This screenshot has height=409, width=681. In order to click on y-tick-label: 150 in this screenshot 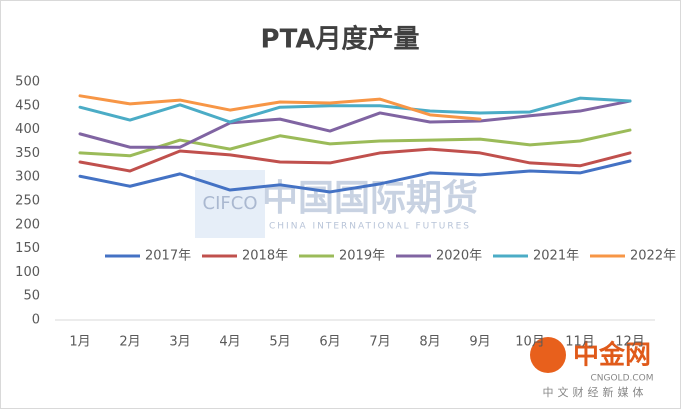, I will do `click(27, 248)`.